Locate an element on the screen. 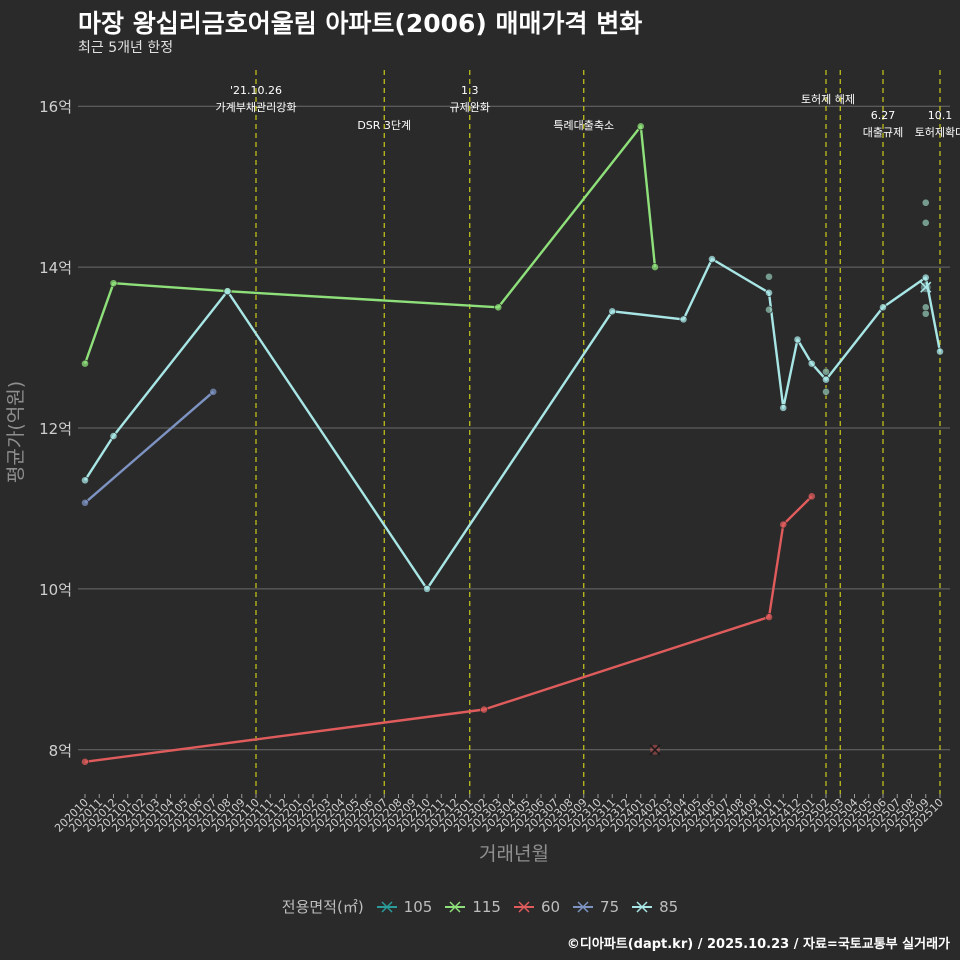 The width and height of the screenshot is (960, 960). legend-label: 85 is located at coordinates (669, 906).